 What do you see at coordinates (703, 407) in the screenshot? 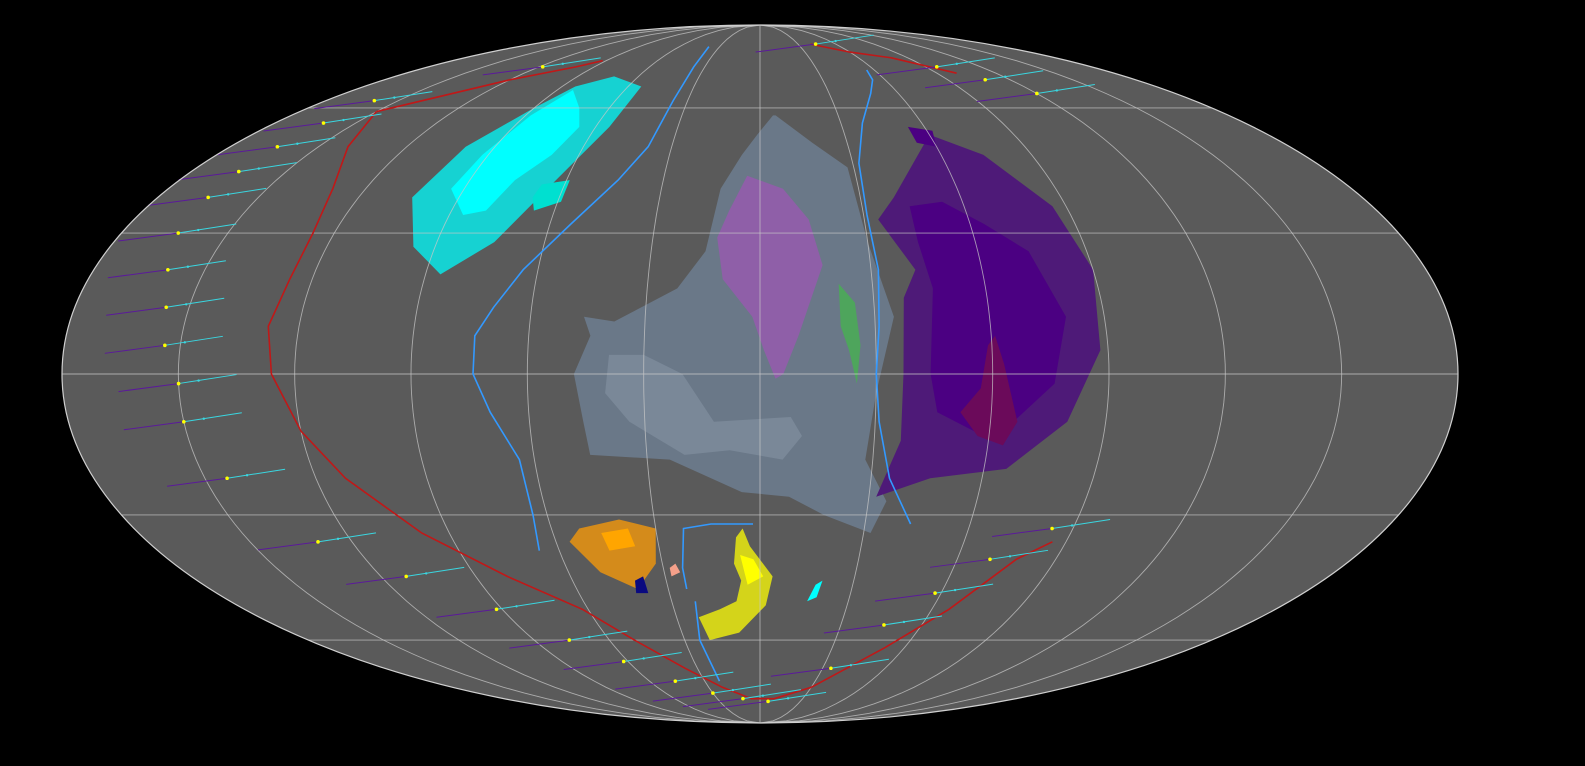
I see `grey-continent-inner` at bounding box center [703, 407].